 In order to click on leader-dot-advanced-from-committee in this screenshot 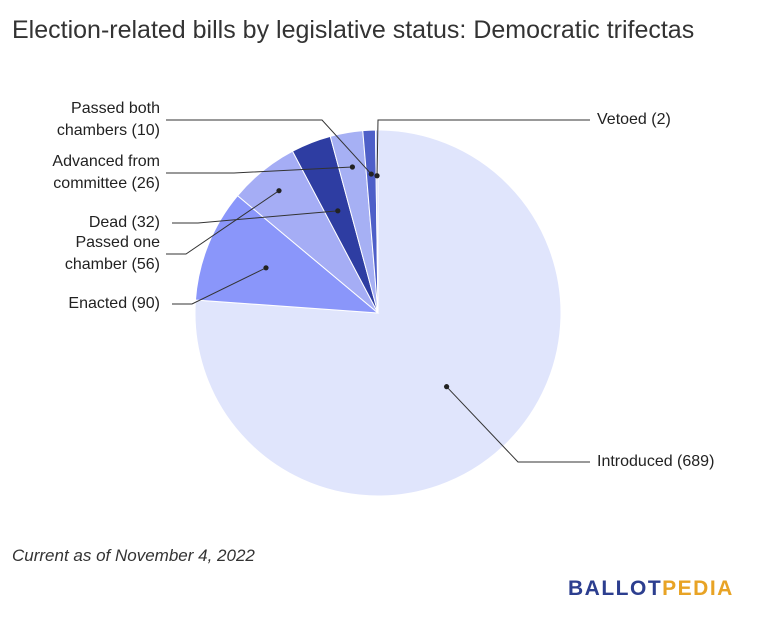, I will do `click(352, 167)`.